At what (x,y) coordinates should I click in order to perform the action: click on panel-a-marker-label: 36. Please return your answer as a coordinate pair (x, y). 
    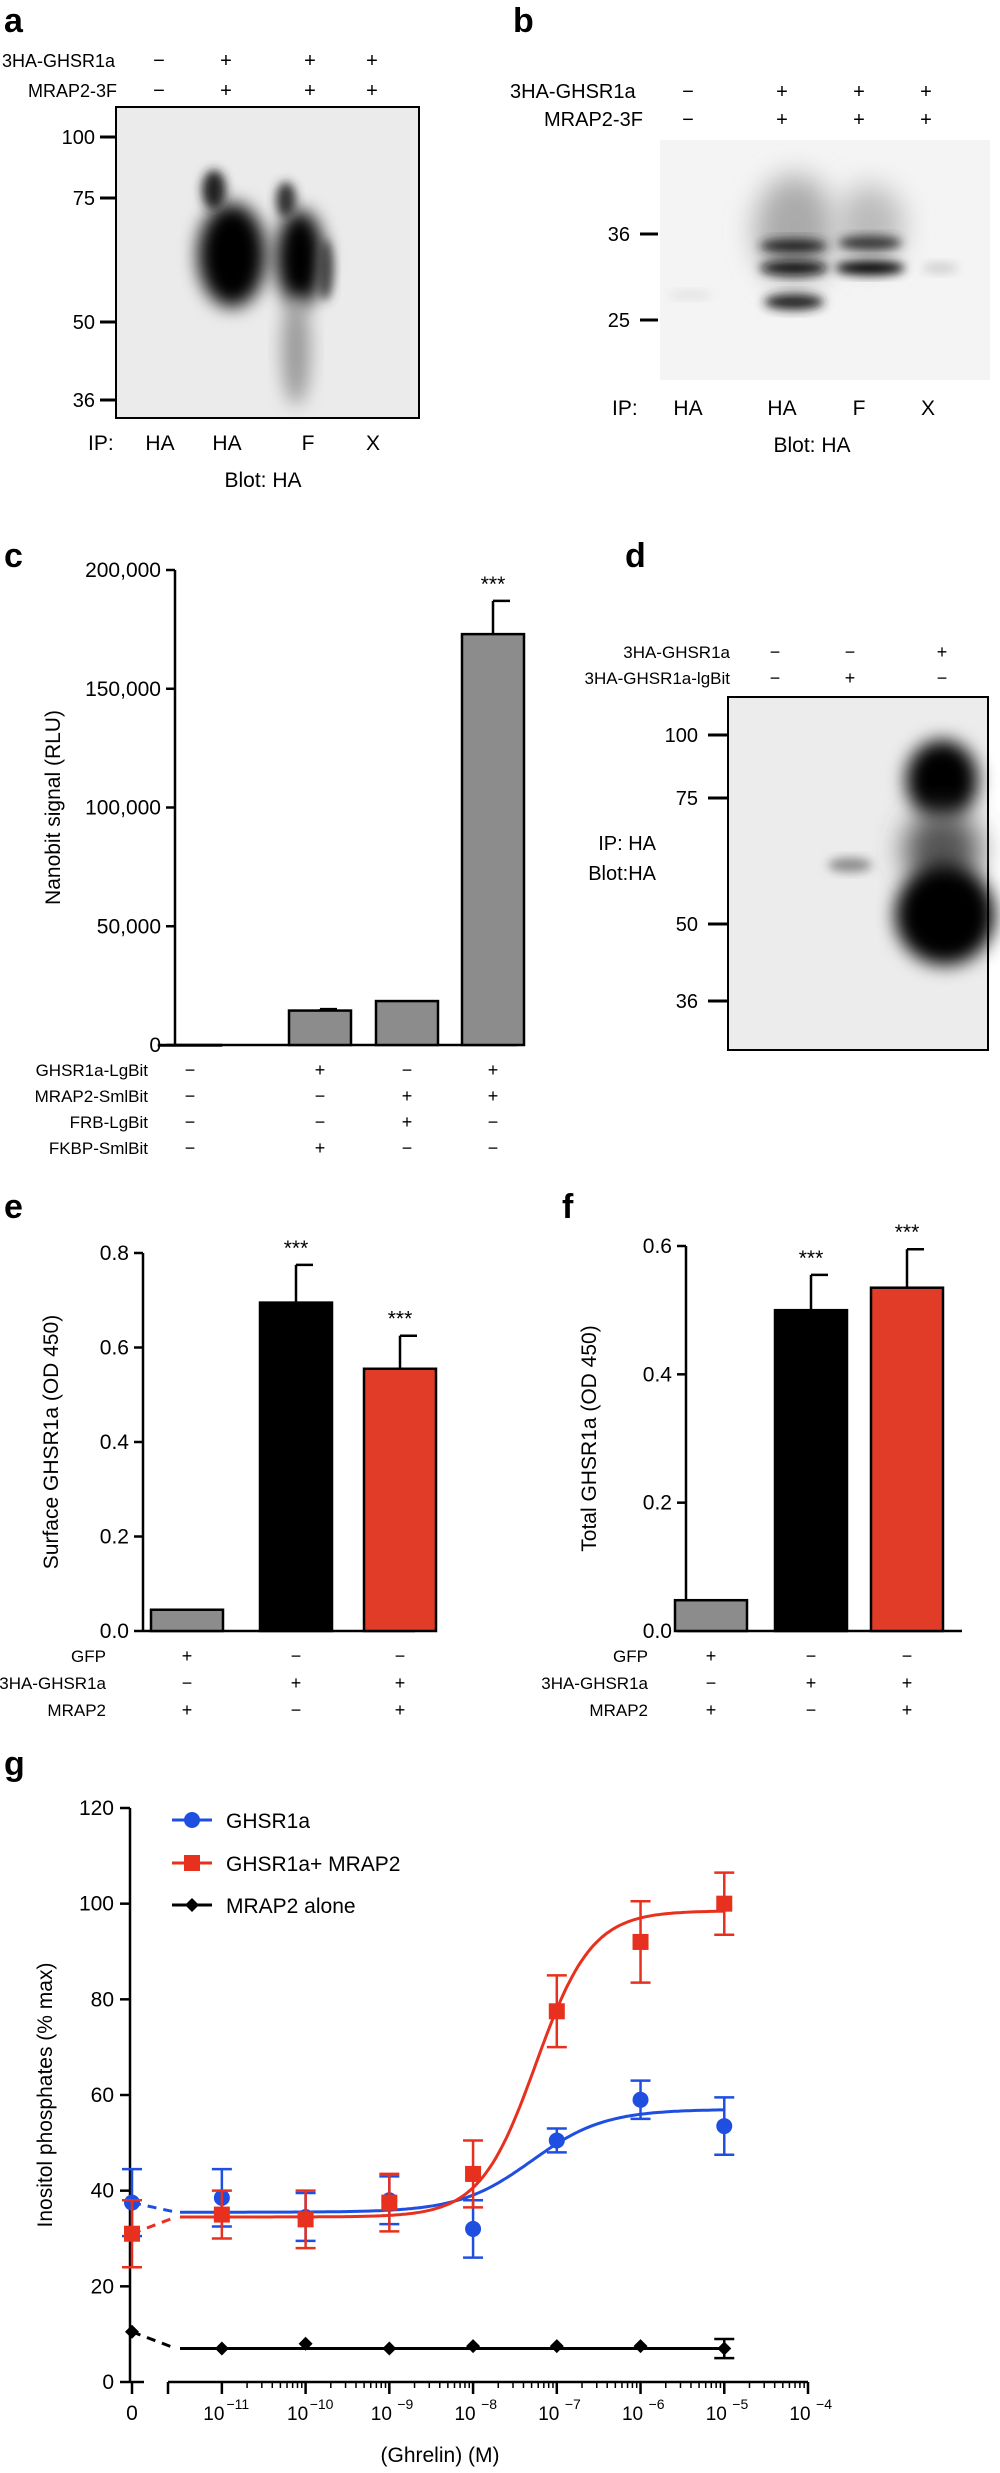
    Looking at the image, I should click on (84, 401).